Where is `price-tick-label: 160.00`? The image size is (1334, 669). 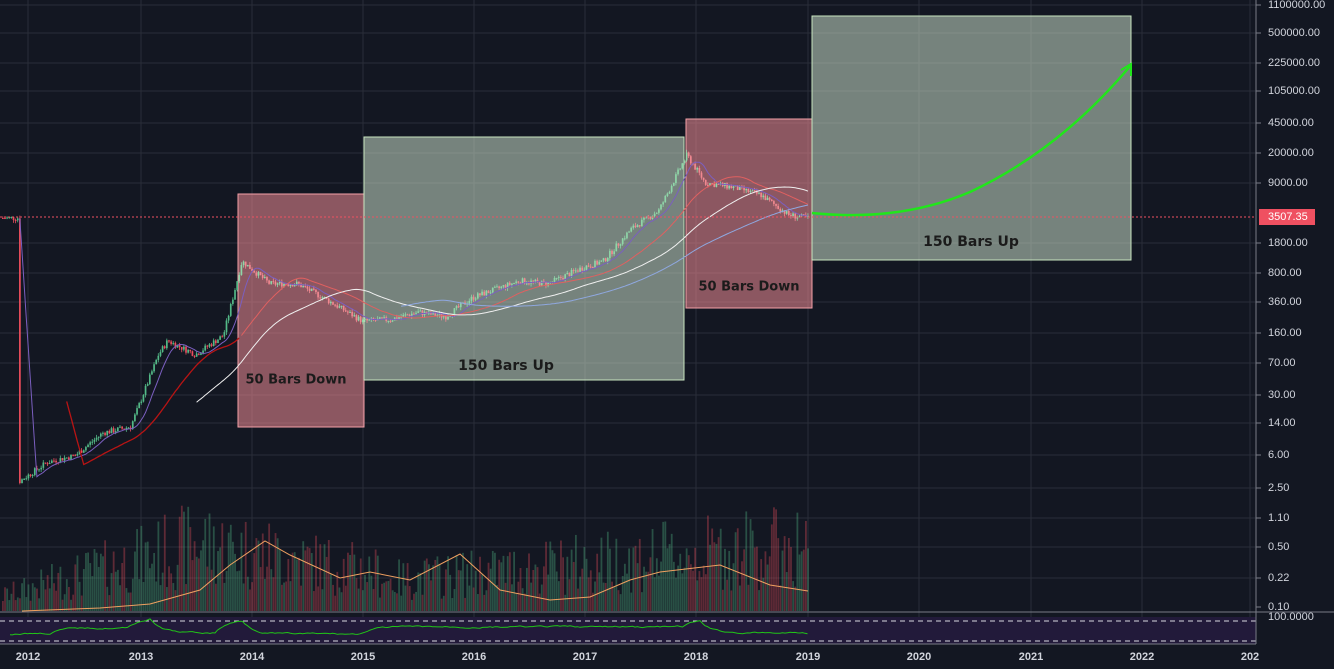
price-tick-label: 160.00 is located at coordinates (1285, 333).